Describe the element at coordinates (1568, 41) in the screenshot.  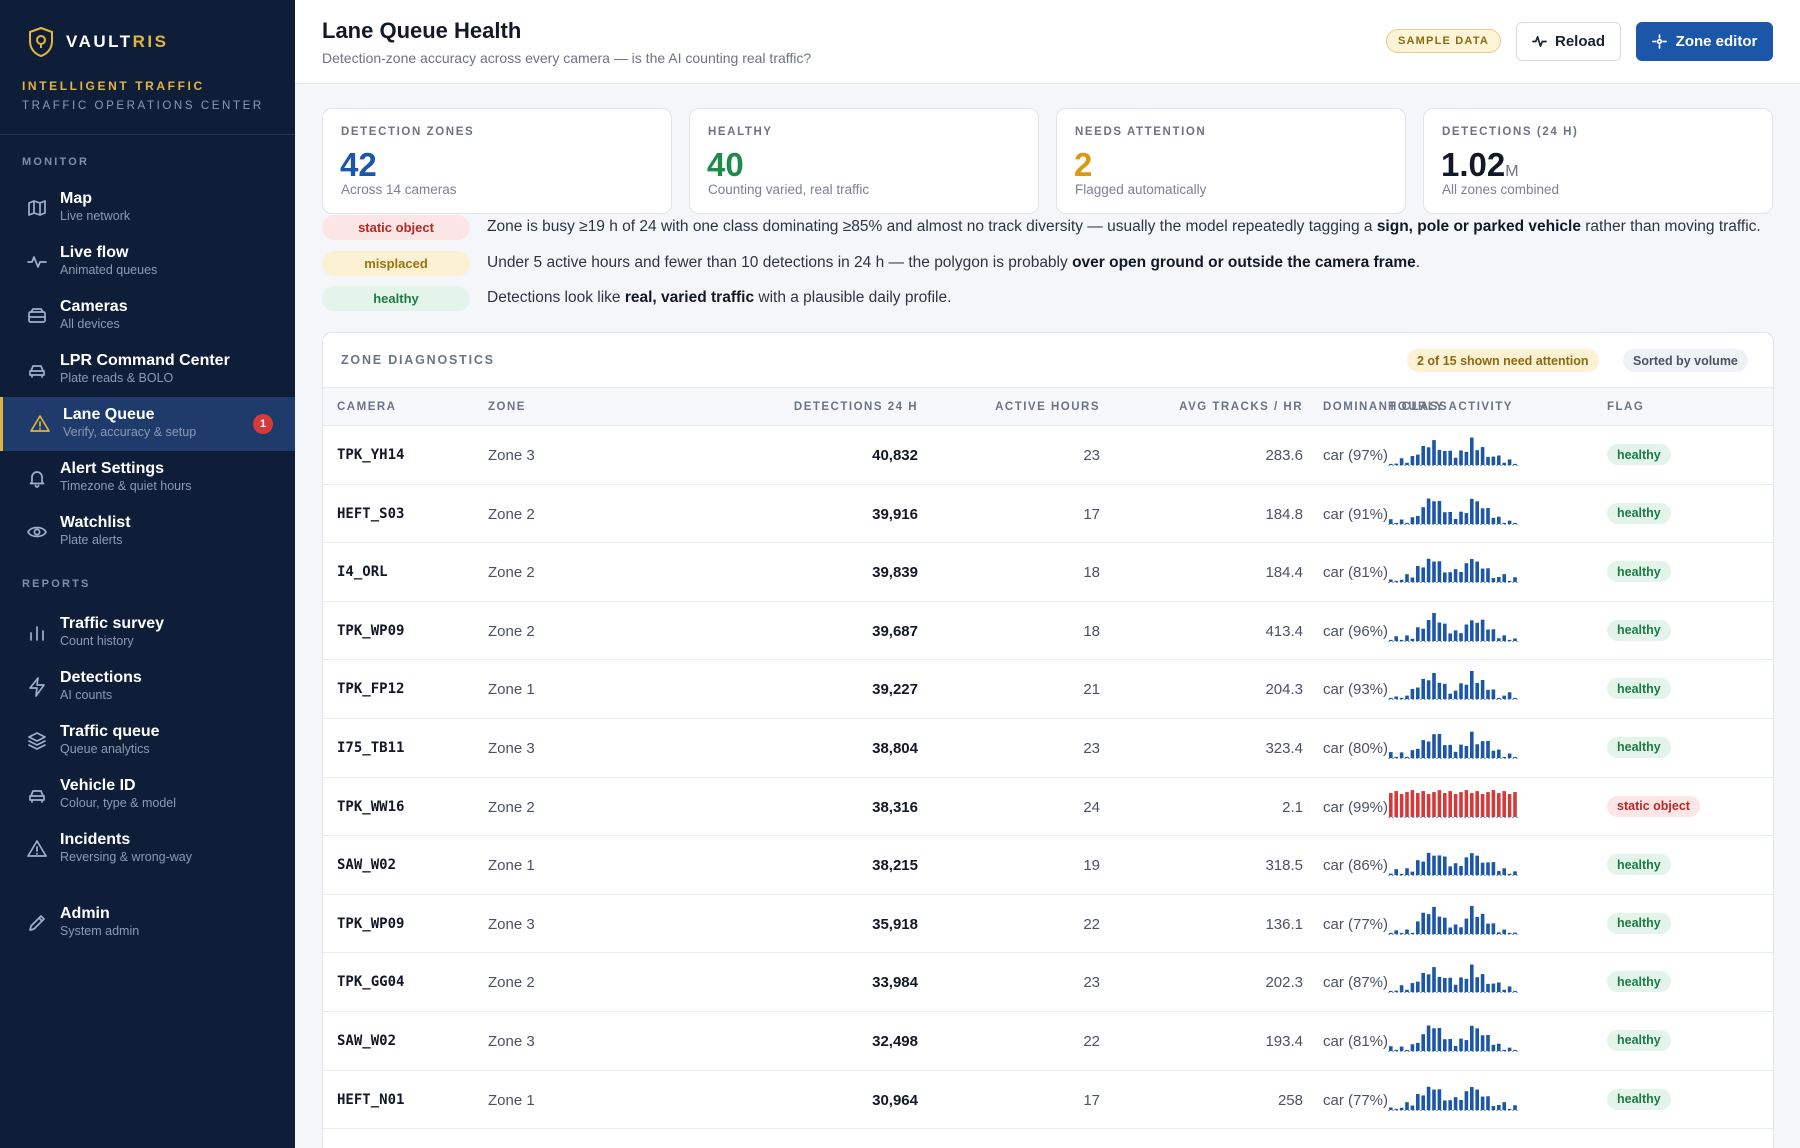
I see `reload-button: Reload` at that location.